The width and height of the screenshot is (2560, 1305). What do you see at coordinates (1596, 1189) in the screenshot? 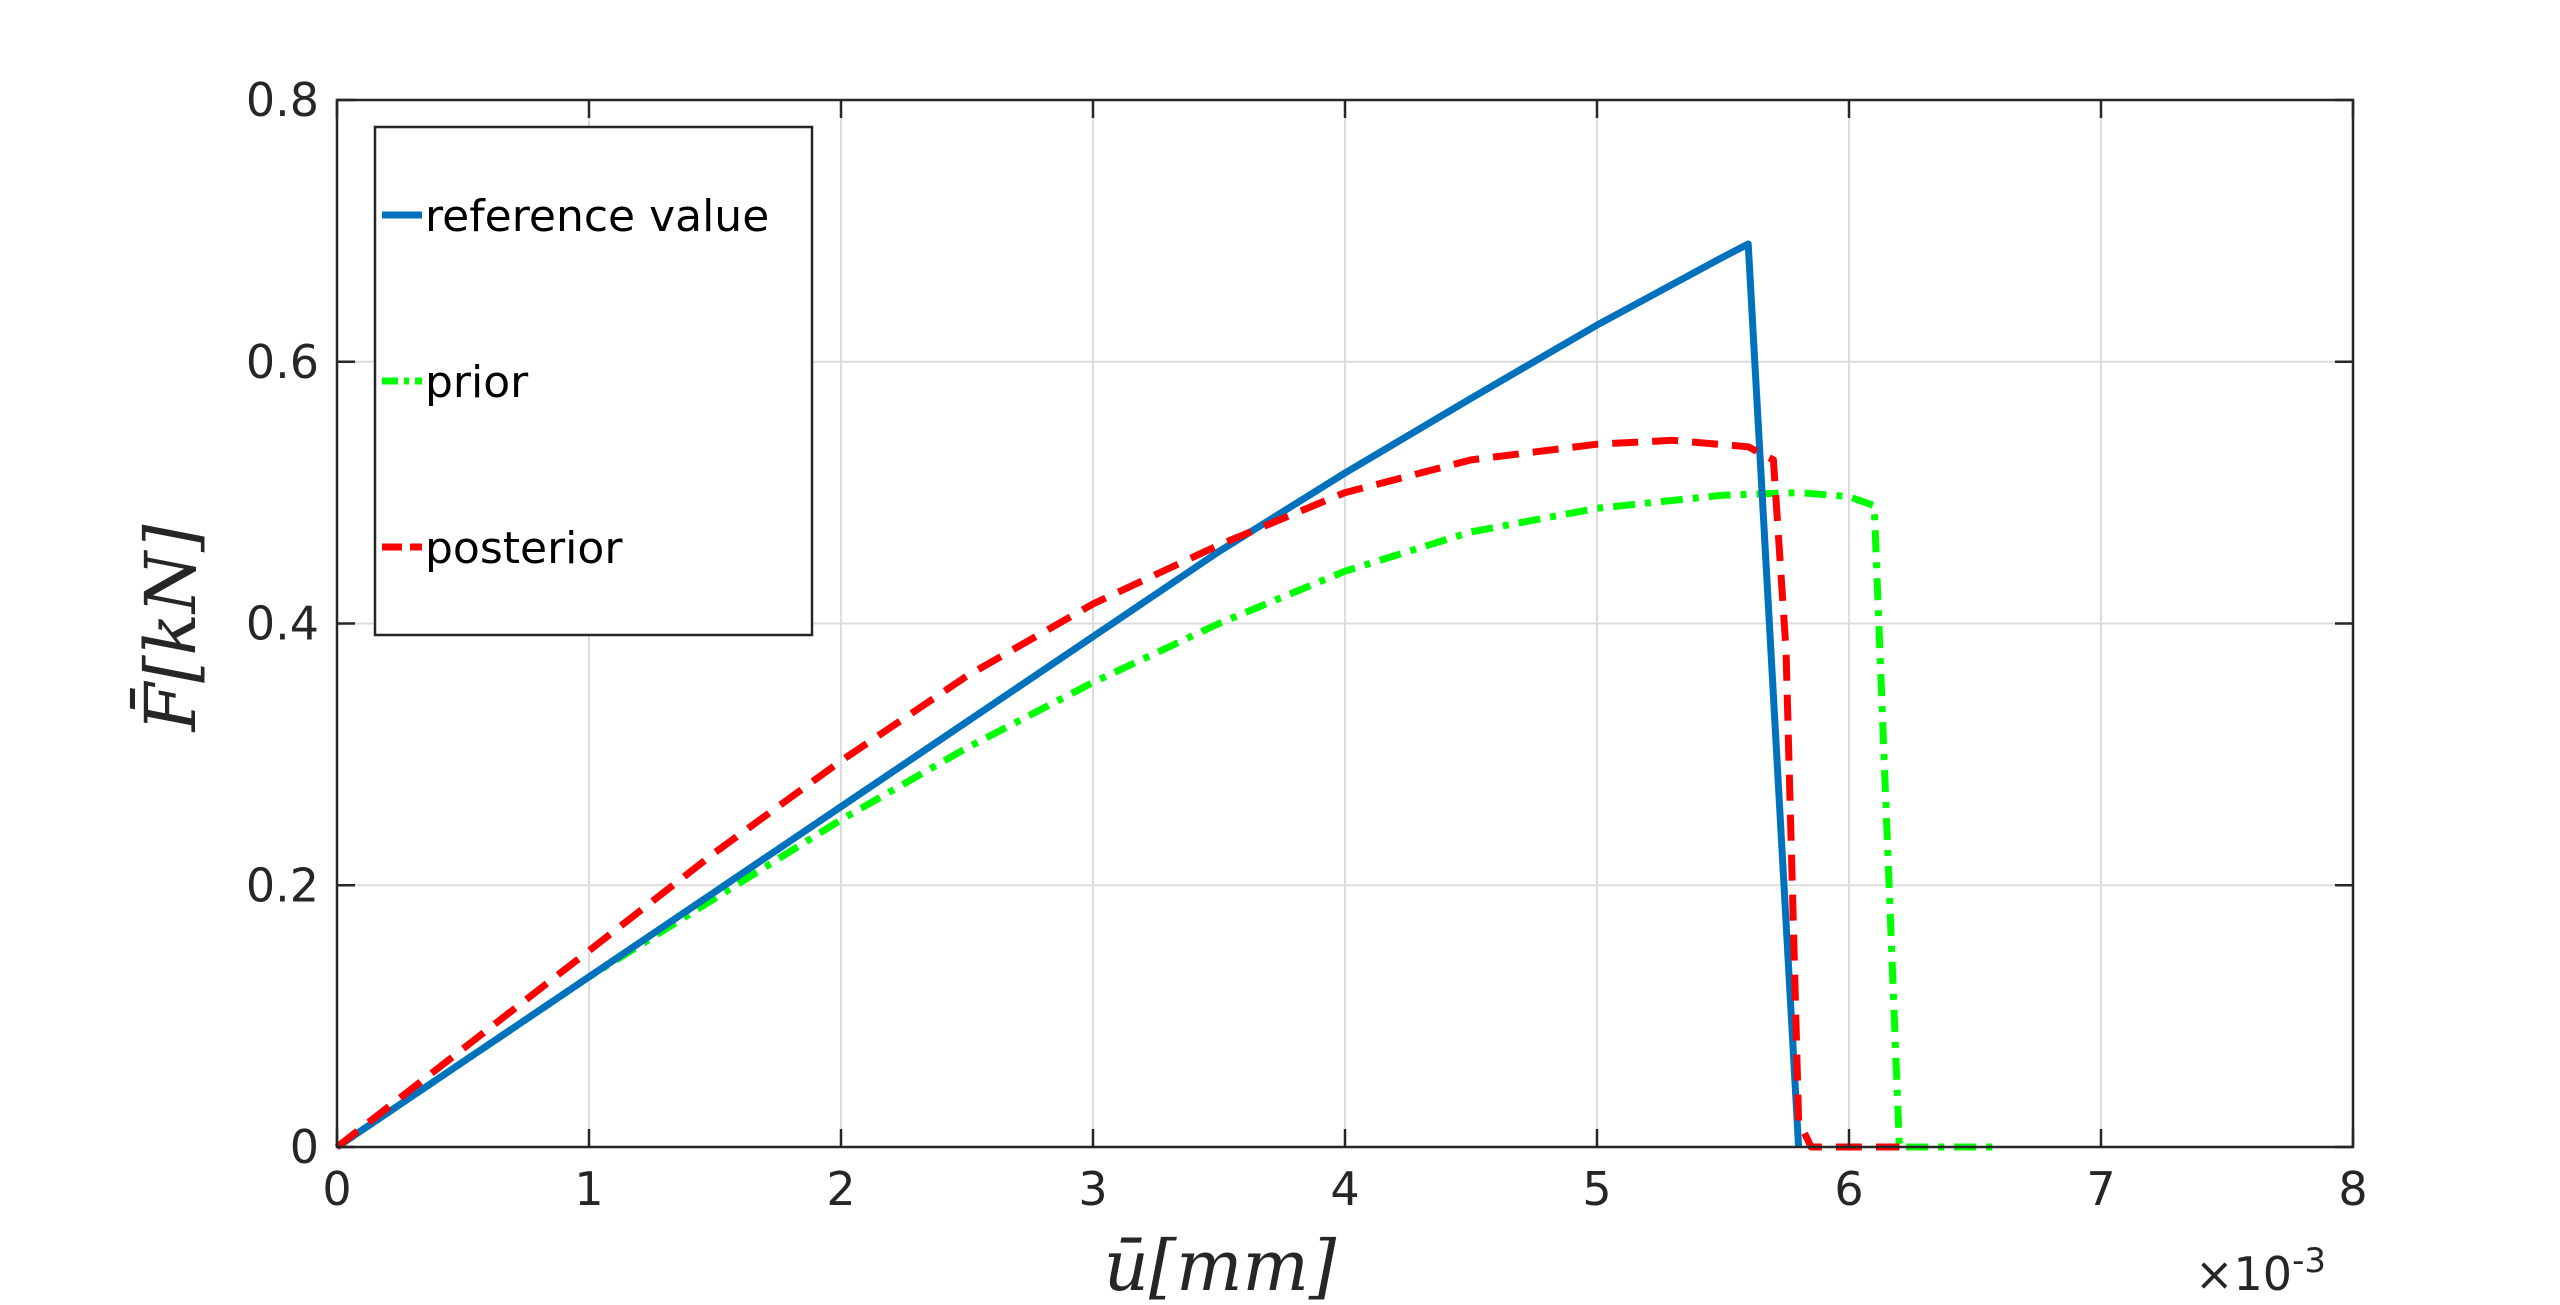
I see `x-tick-label: 5` at bounding box center [1596, 1189].